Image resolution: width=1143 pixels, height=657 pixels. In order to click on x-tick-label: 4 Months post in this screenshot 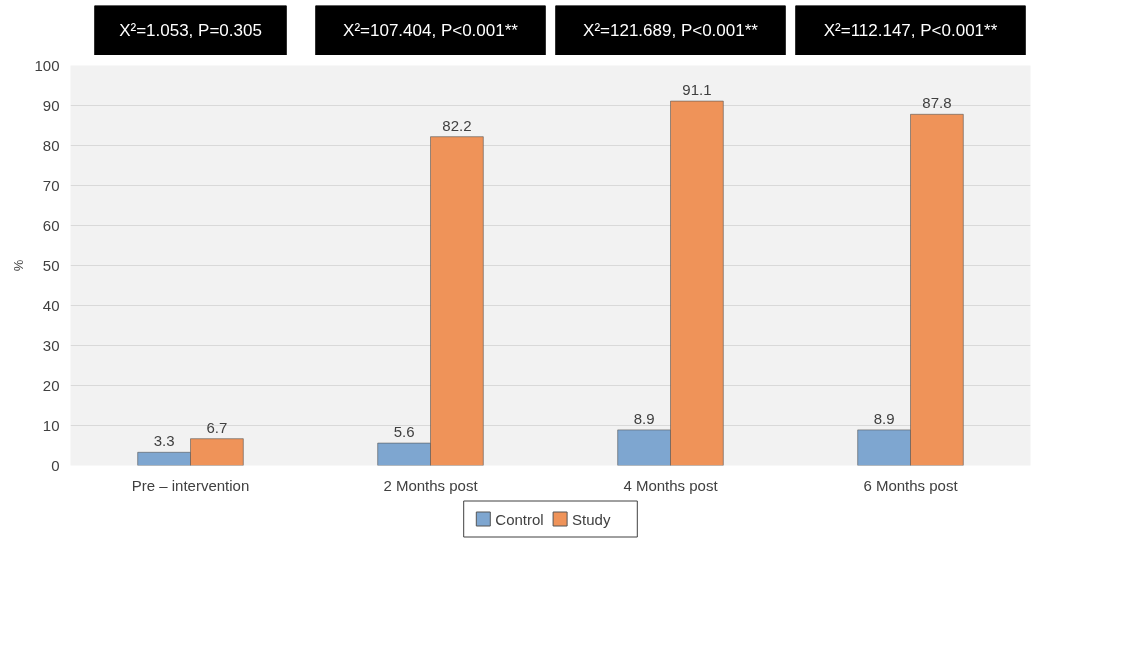, I will do `click(671, 485)`.